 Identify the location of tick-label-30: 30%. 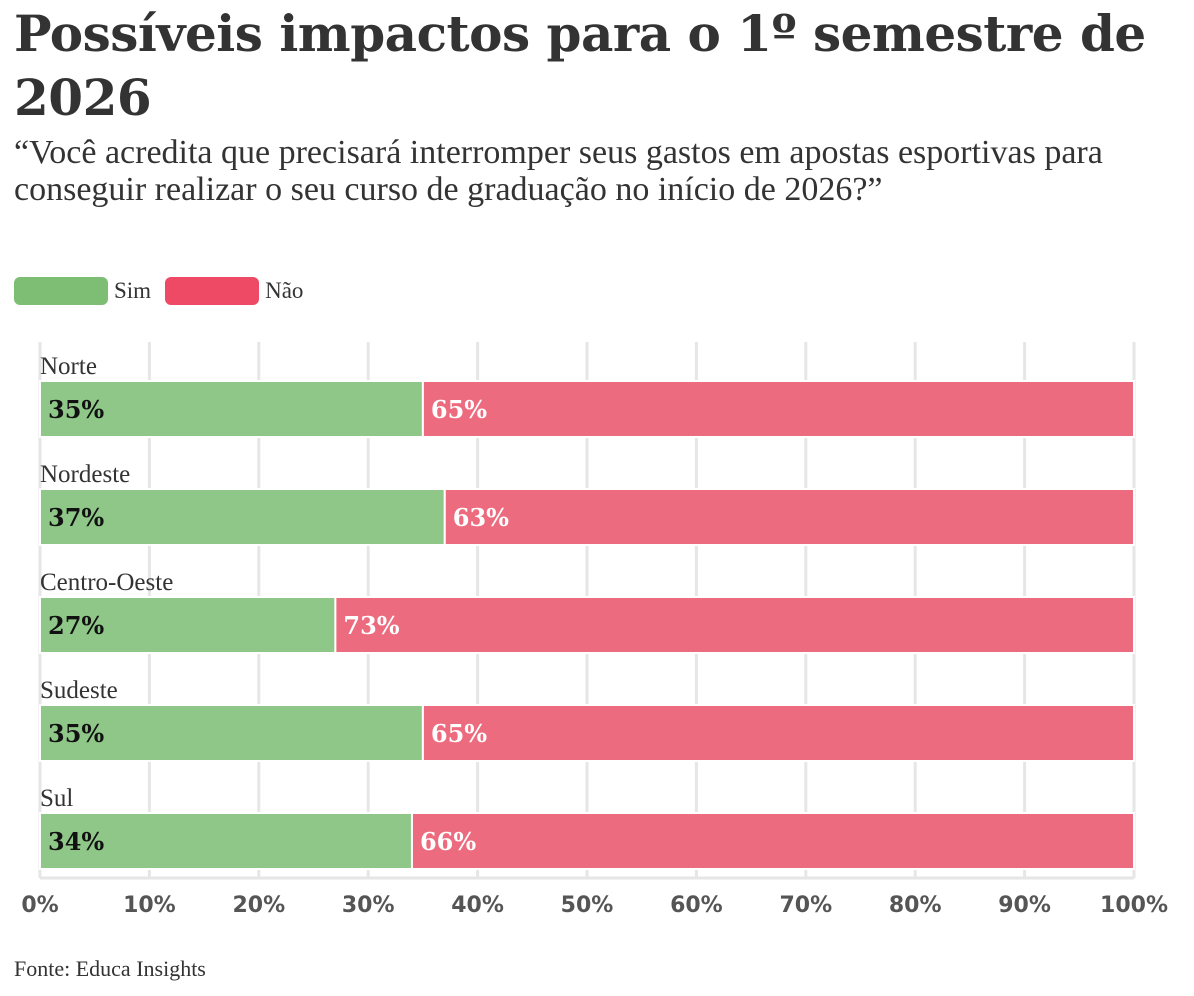
(368, 905).